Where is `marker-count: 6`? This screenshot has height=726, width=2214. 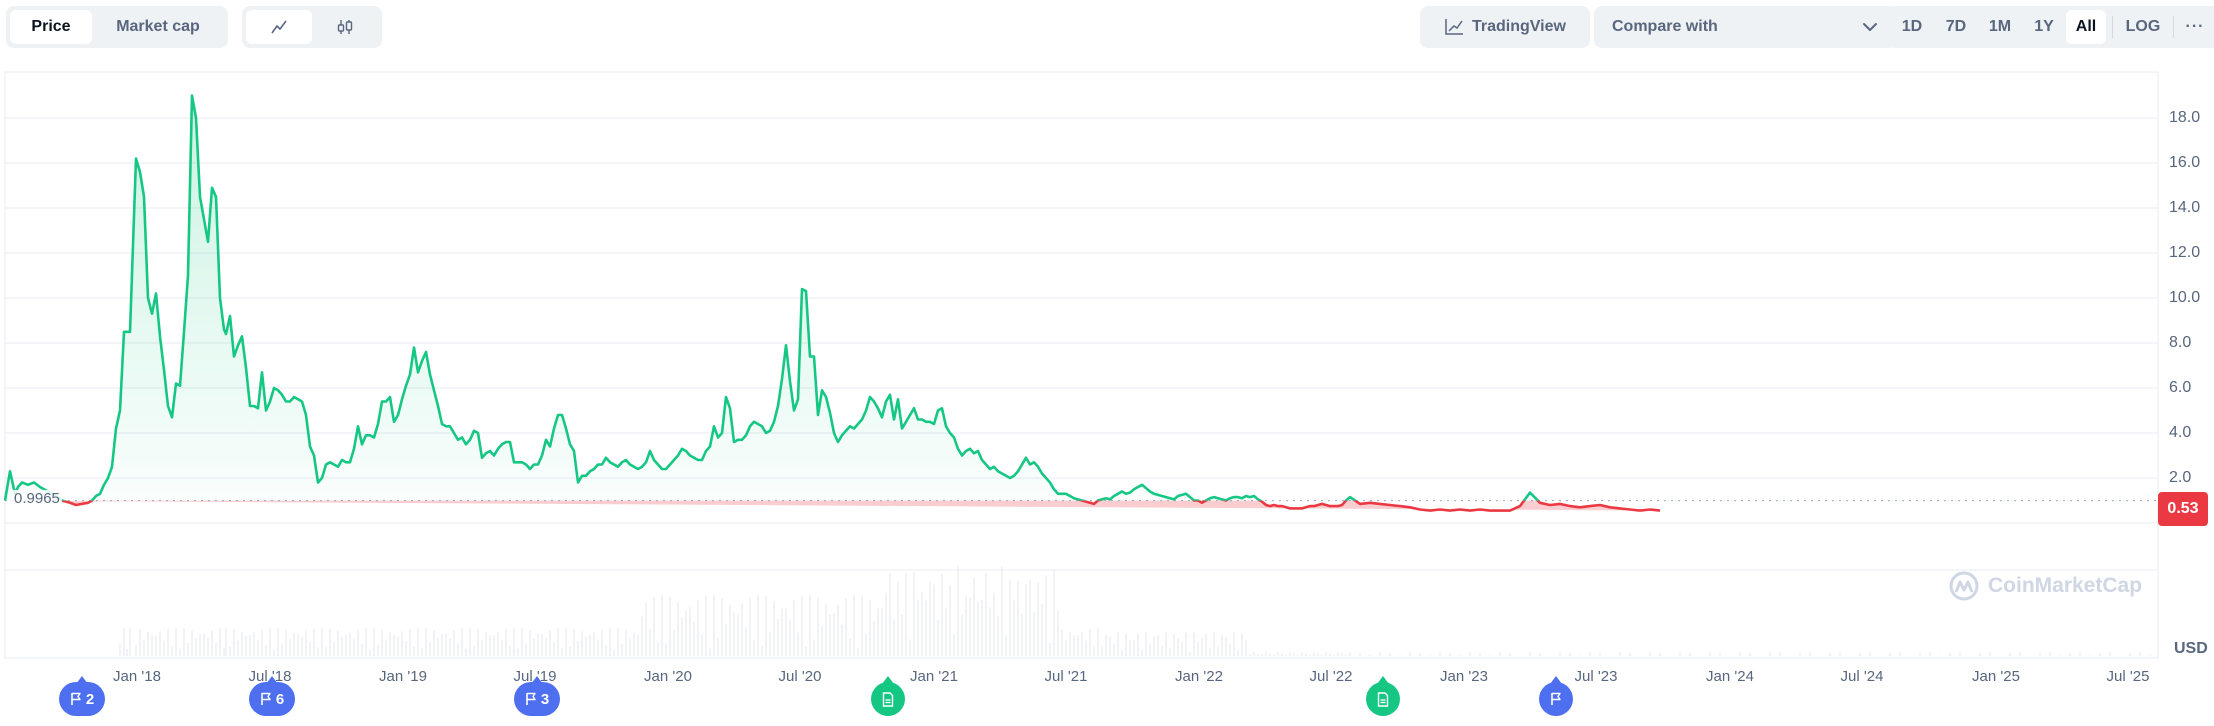
marker-count: 6 is located at coordinates (280, 699).